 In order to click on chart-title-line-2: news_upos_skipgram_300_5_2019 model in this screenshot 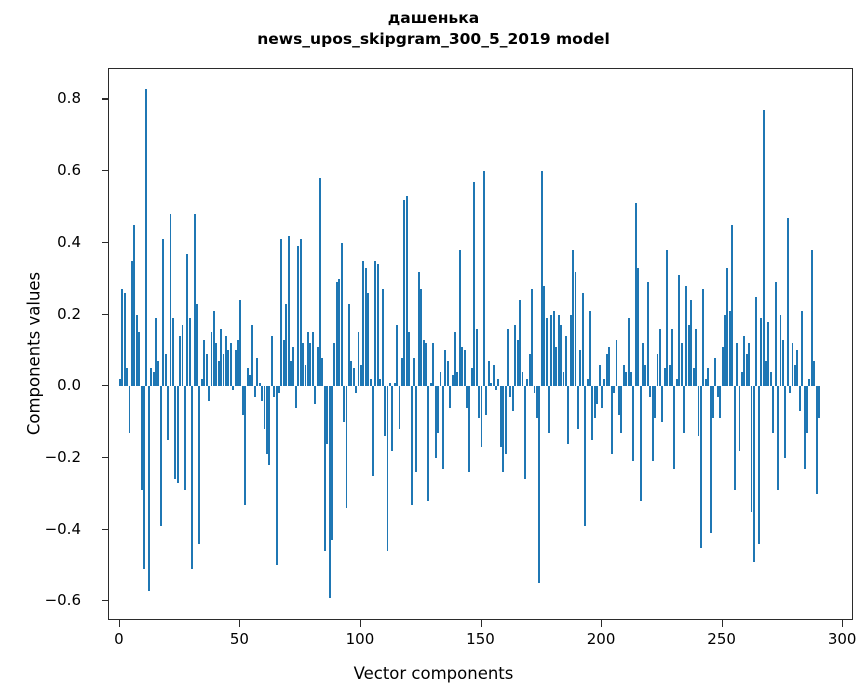, I will do `click(433, 38)`.